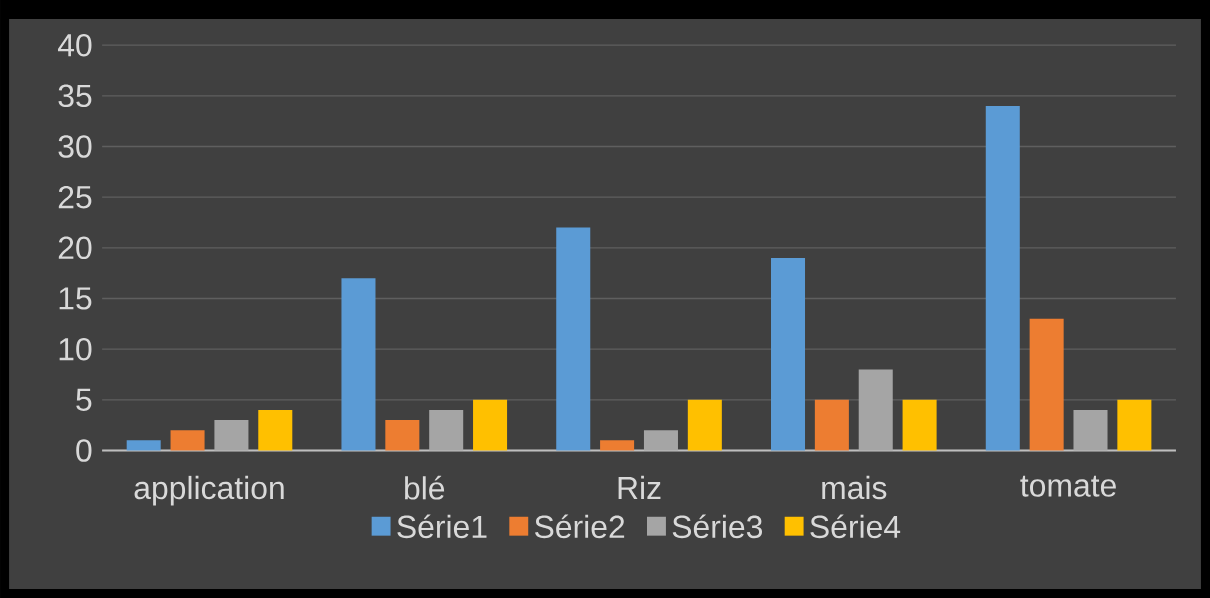 The image size is (1210, 598). I want to click on x-tick-label: tomate, so click(1068, 486).